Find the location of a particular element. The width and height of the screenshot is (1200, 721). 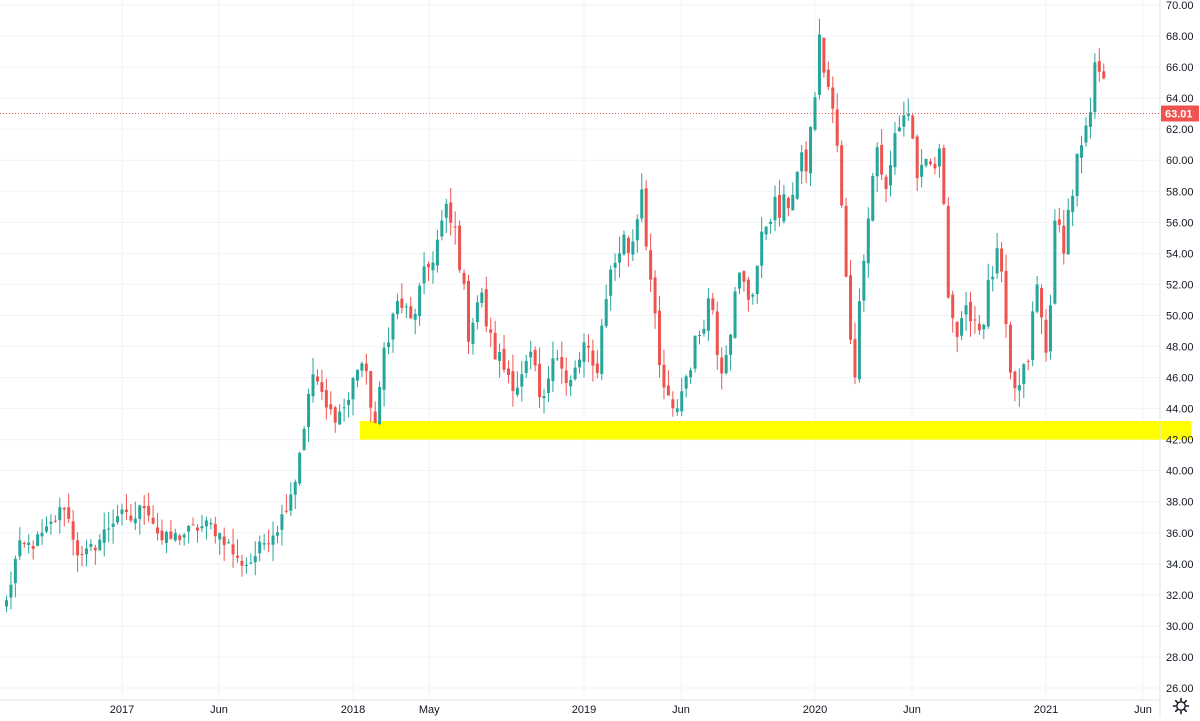

gear-icon is located at coordinates (1181, 706).